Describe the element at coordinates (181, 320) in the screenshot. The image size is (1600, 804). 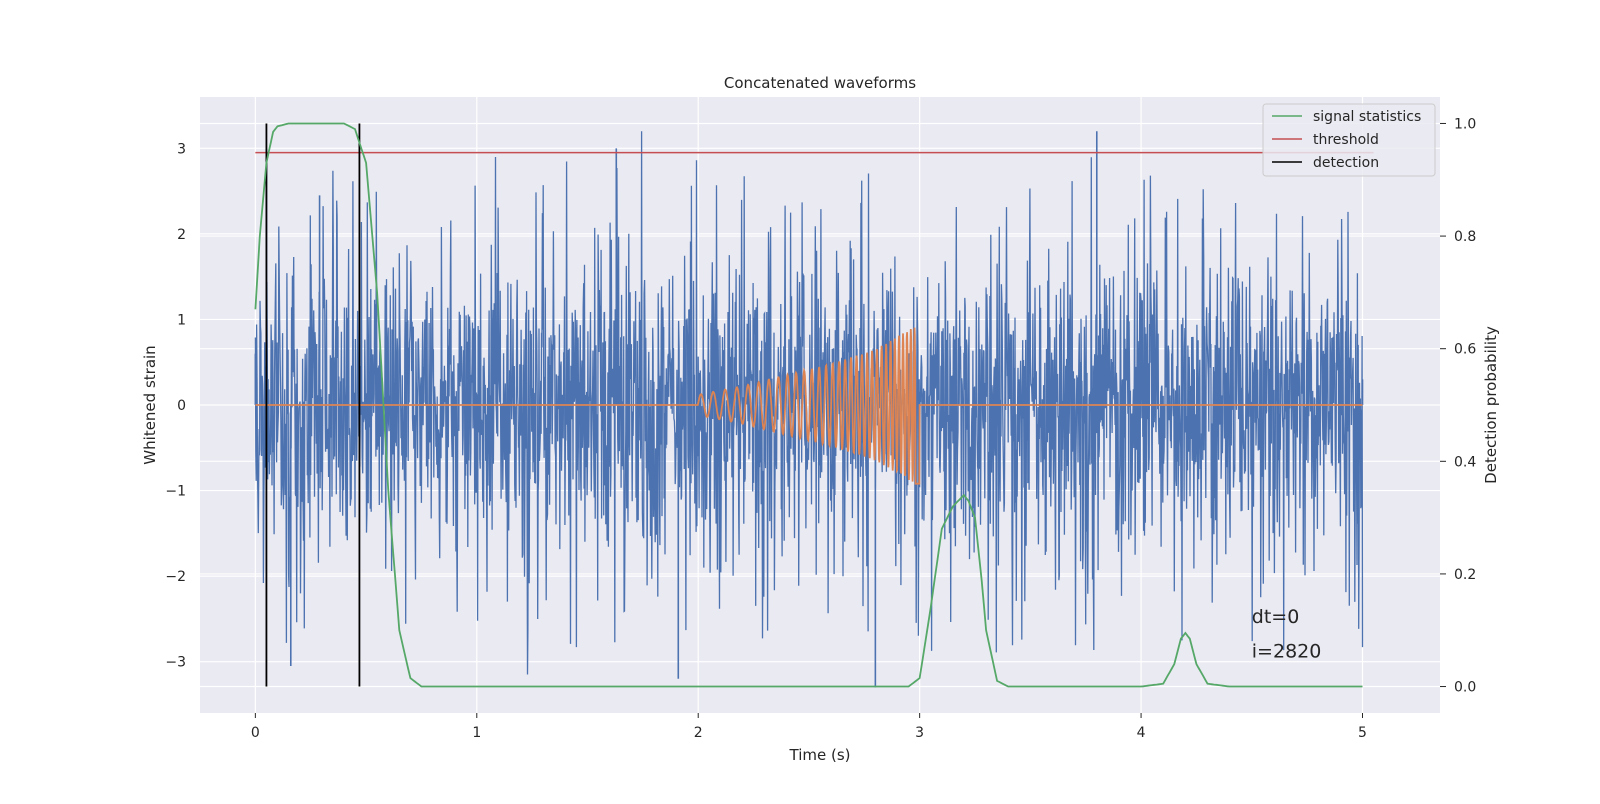
I see `y-tick-label: 1` at that location.